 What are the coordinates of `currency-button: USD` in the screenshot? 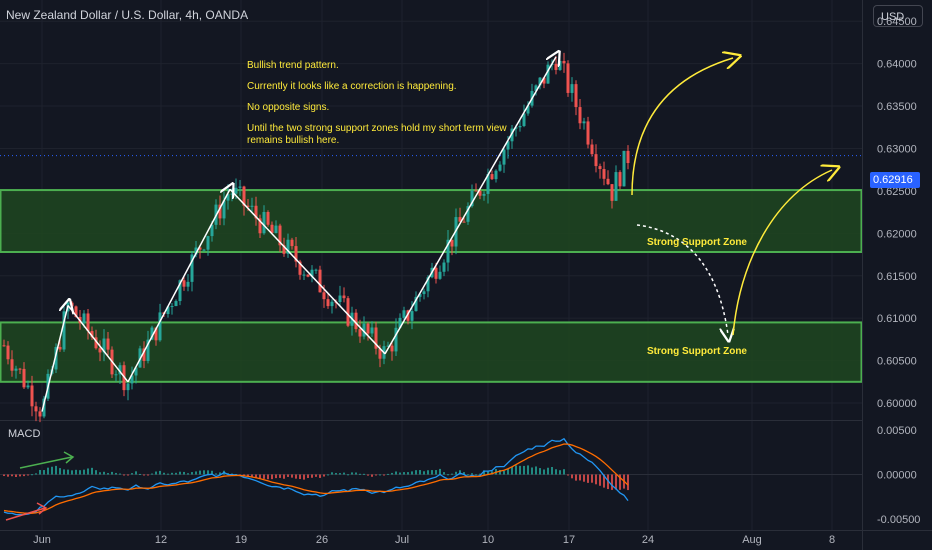 It's located at (898, 16).